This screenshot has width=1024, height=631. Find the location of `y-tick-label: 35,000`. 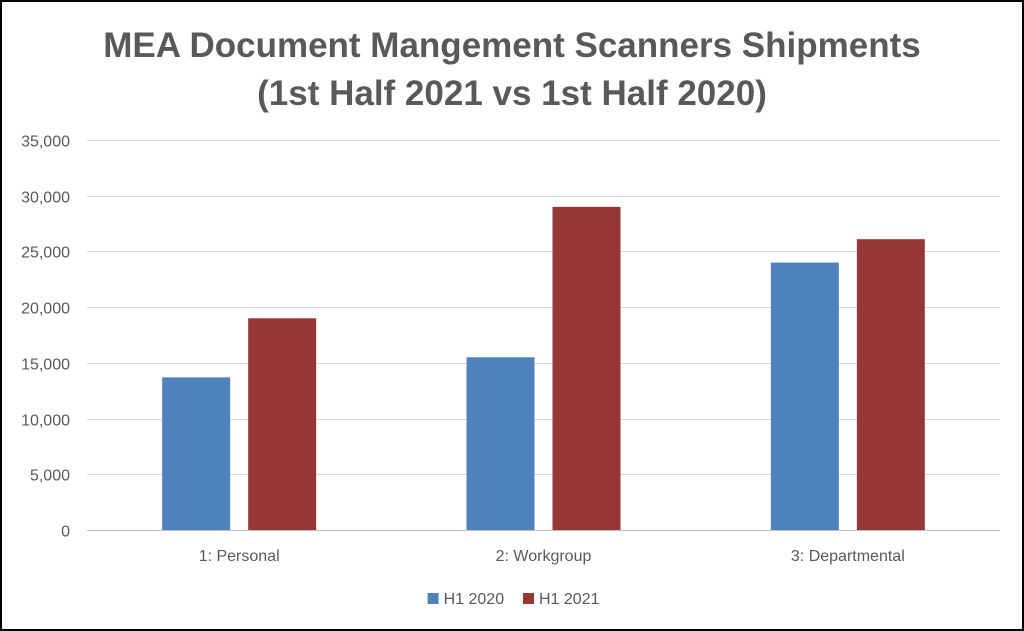

y-tick-label: 35,000 is located at coordinates (45, 142).